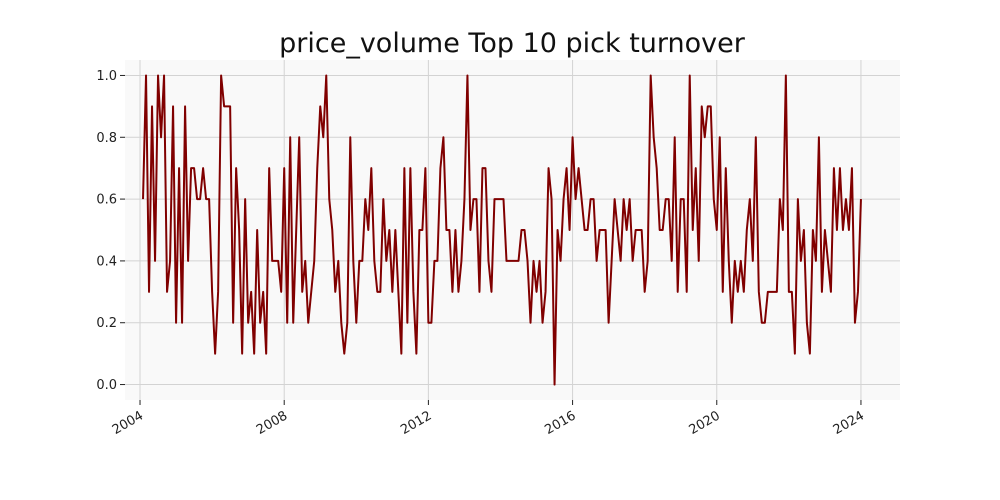 This screenshot has height=500, width=1000. What do you see at coordinates (106, 200) in the screenshot?
I see `y-tick-label: 0.6` at bounding box center [106, 200].